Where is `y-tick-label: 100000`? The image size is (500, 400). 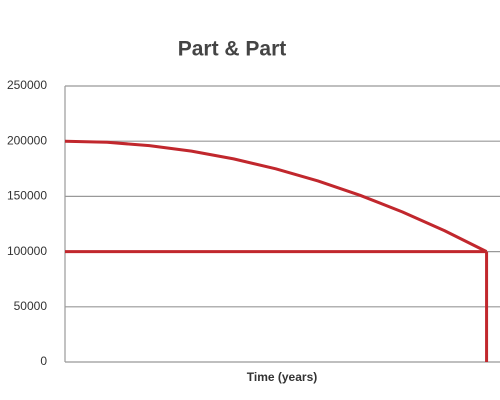
y-tick-label: 100000 is located at coordinates (27, 251).